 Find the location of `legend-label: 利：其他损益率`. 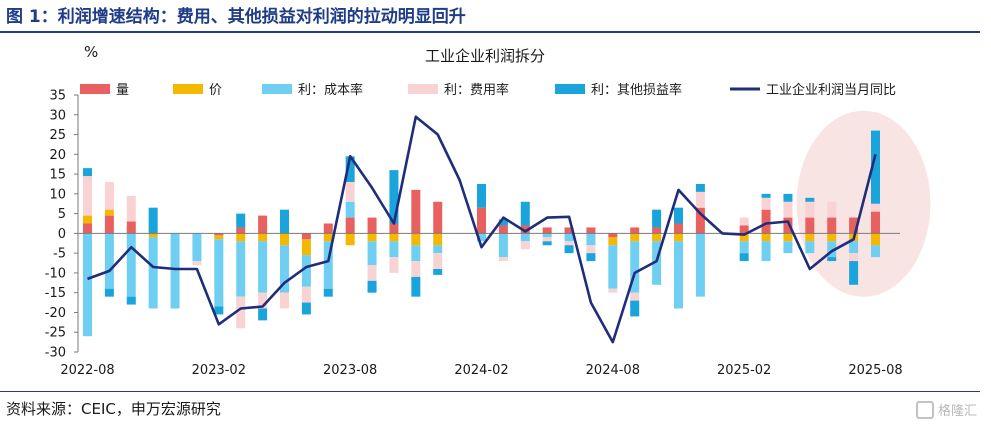

legend-label: 利：其他损益率 is located at coordinates (636, 90).